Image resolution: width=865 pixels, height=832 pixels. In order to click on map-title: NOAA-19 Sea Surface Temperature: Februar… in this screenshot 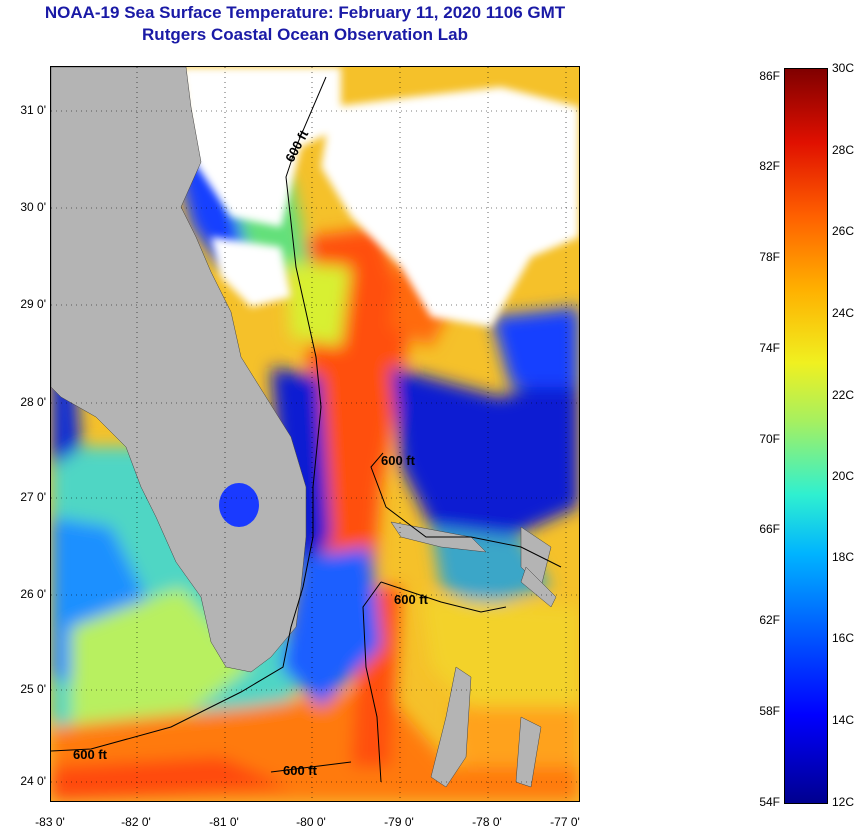, I will do `click(305, 12)`.